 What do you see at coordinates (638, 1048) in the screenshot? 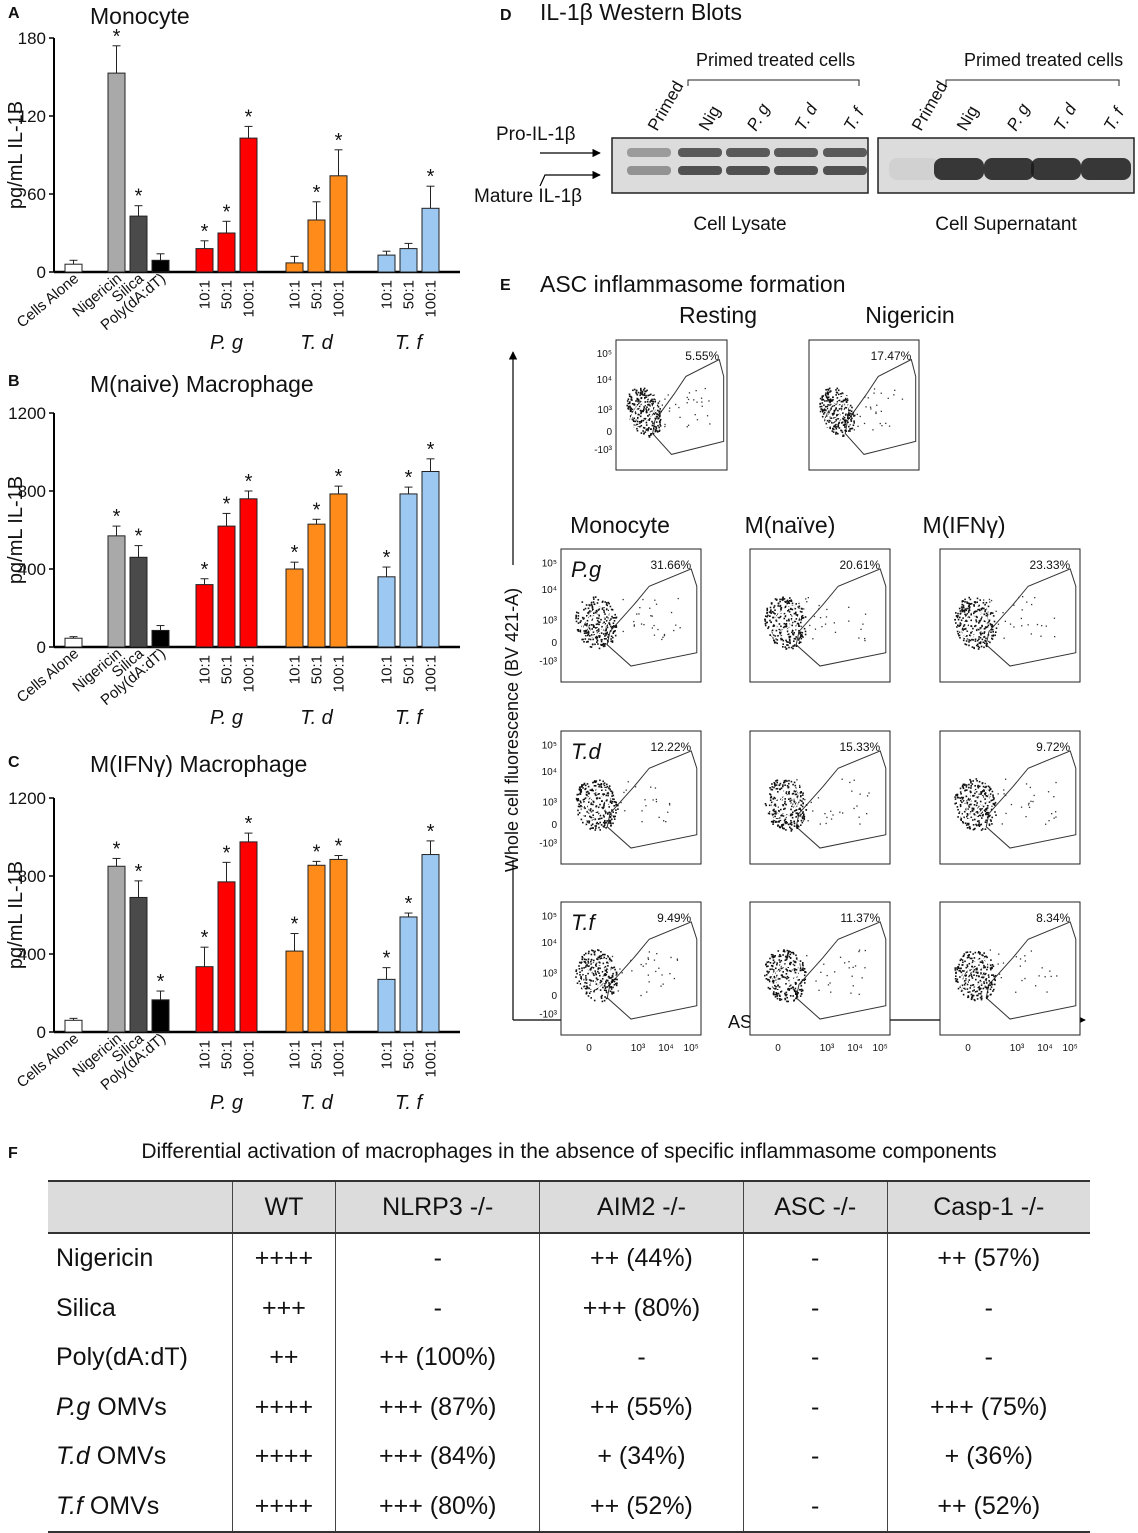
I see `x-tick-label: 10³` at bounding box center [638, 1048].